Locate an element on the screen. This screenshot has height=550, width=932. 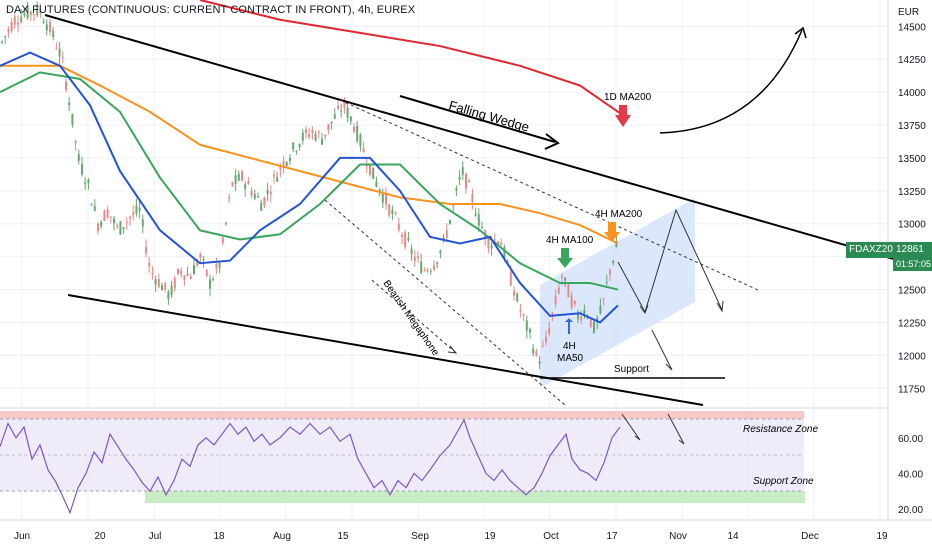
bar-countdown-tag: 01:57:05 is located at coordinates (912, 264).